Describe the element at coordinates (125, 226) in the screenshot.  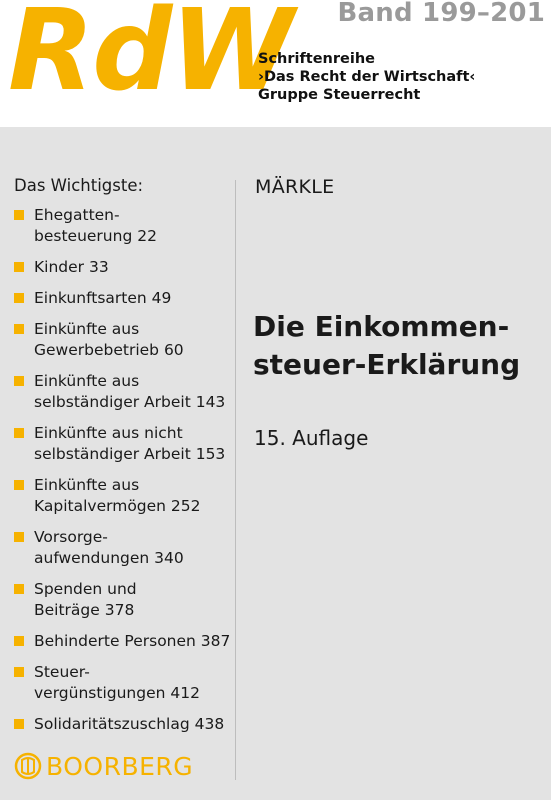
I see `contents-item: Ehegatten- besteuerung 22` at that location.